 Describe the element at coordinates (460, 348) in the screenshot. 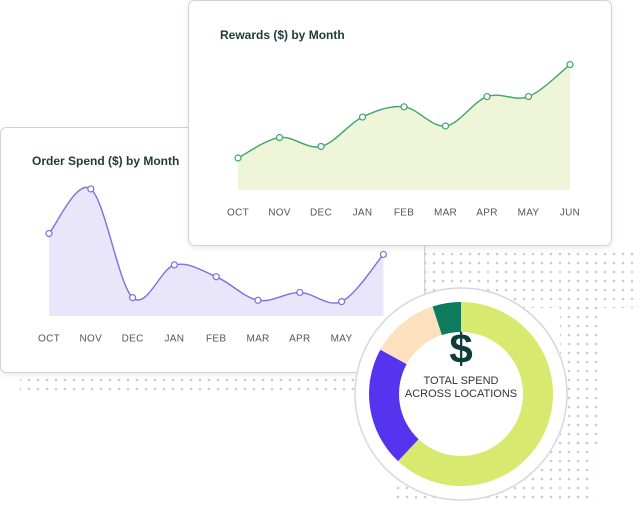

I see `donut-symbol: $` at that location.